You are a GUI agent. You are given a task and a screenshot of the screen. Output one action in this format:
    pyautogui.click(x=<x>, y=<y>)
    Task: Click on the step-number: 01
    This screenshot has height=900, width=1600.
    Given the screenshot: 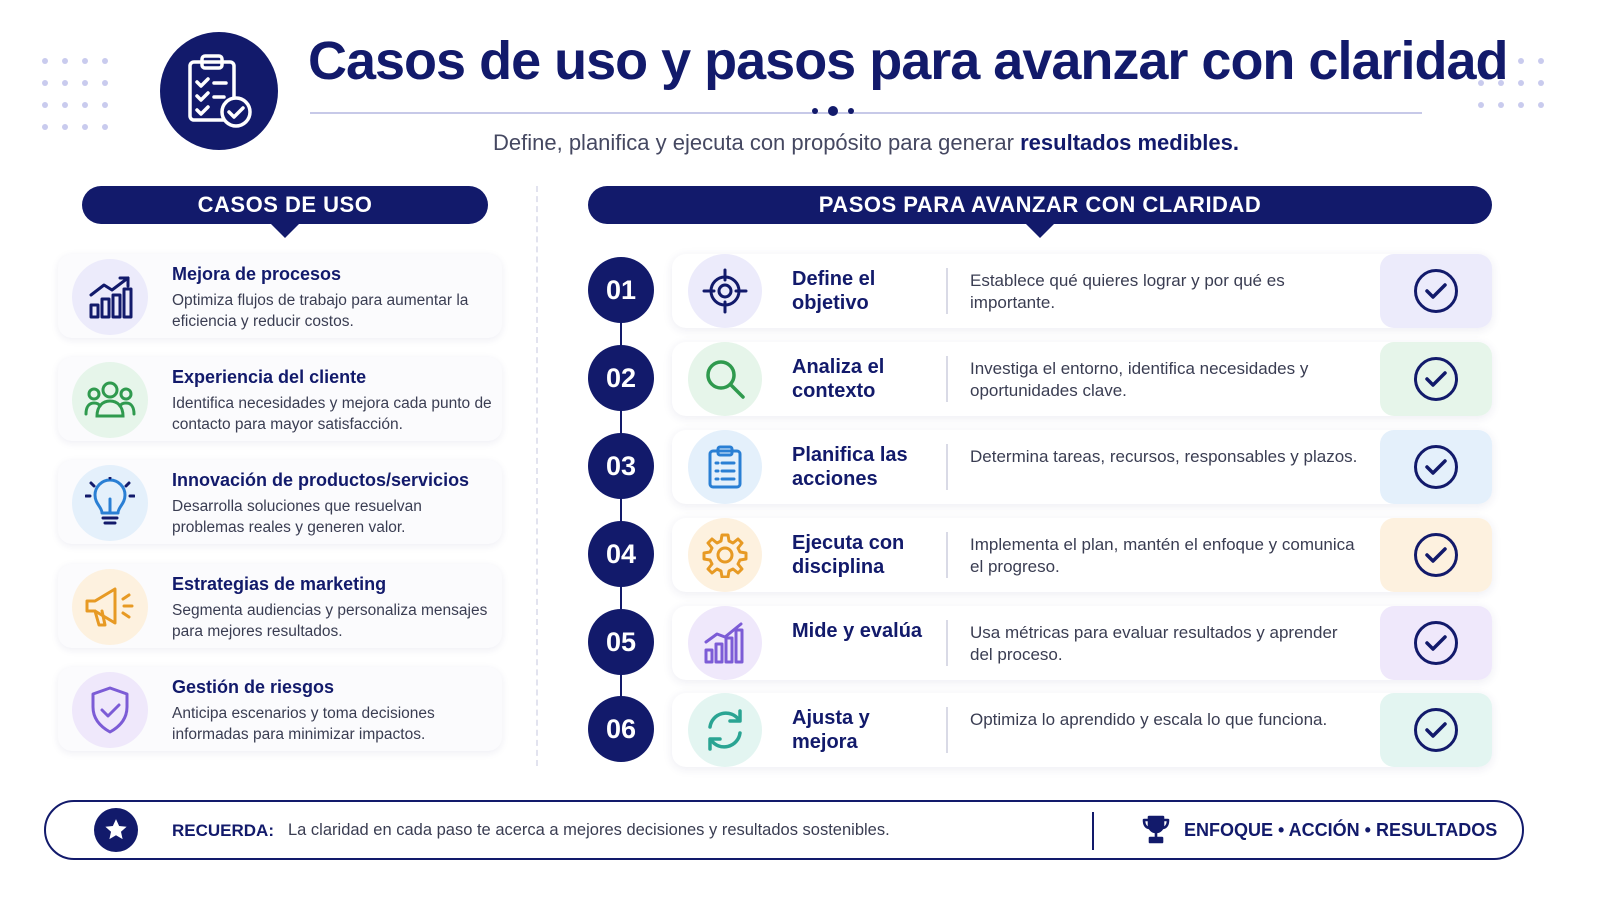 What is the action you would take?
    pyautogui.click(x=621, y=290)
    